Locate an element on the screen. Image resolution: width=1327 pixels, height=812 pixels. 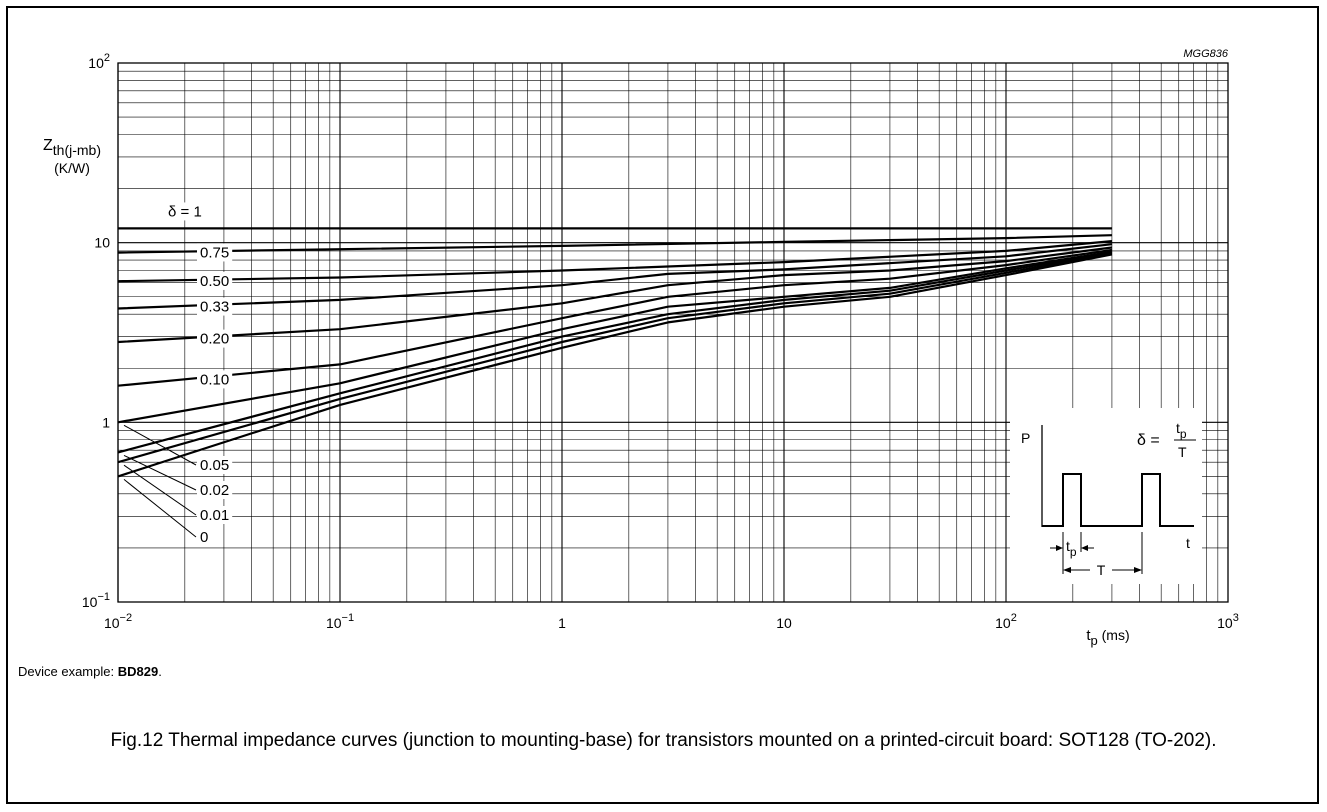
tick-label: 10³ is located at coordinates (1228, 621).